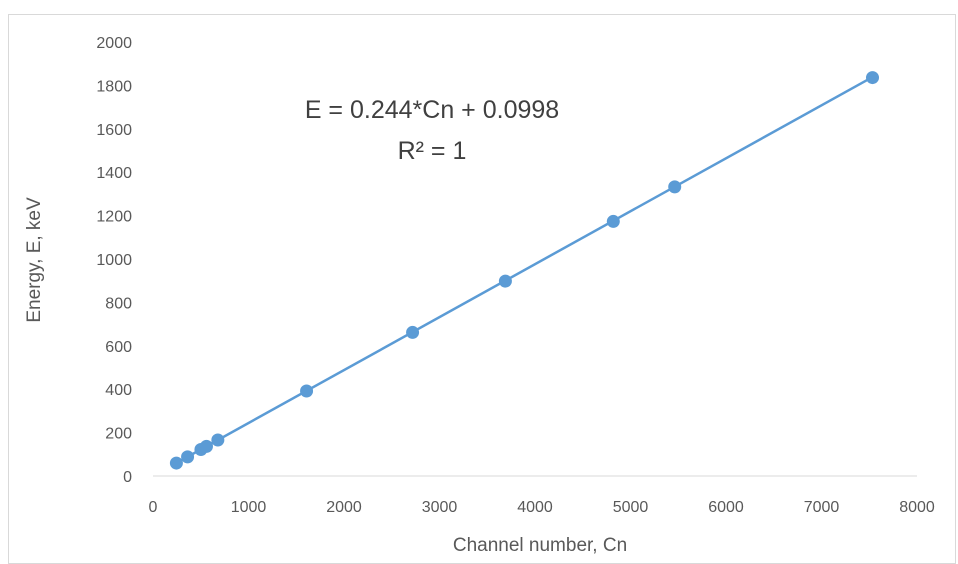 The height and width of the screenshot is (564, 958). What do you see at coordinates (114, 130) in the screenshot?
I see `y-tick-label: 1600` at bounding box center [114, 130].